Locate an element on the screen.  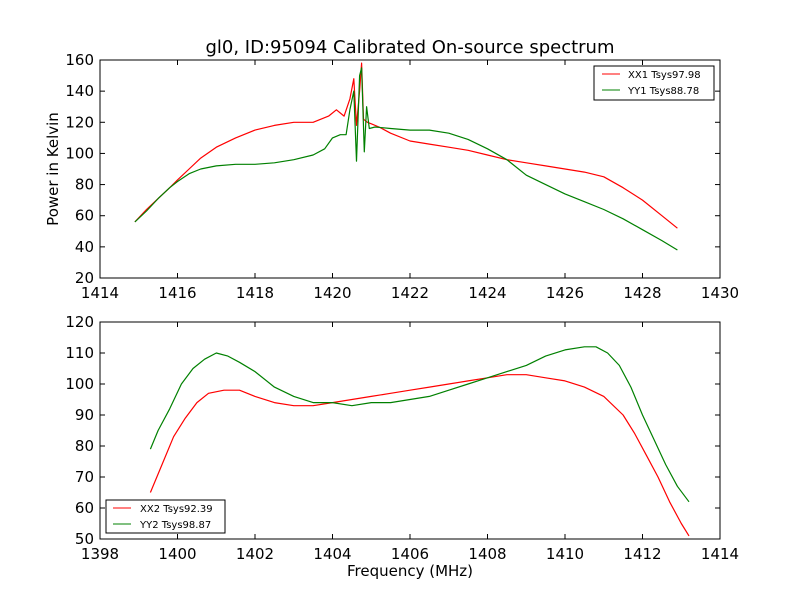
top-legend: XX1 Tsys97.98 YY1 Tsys88.78 is located at coordinates (654, 83).